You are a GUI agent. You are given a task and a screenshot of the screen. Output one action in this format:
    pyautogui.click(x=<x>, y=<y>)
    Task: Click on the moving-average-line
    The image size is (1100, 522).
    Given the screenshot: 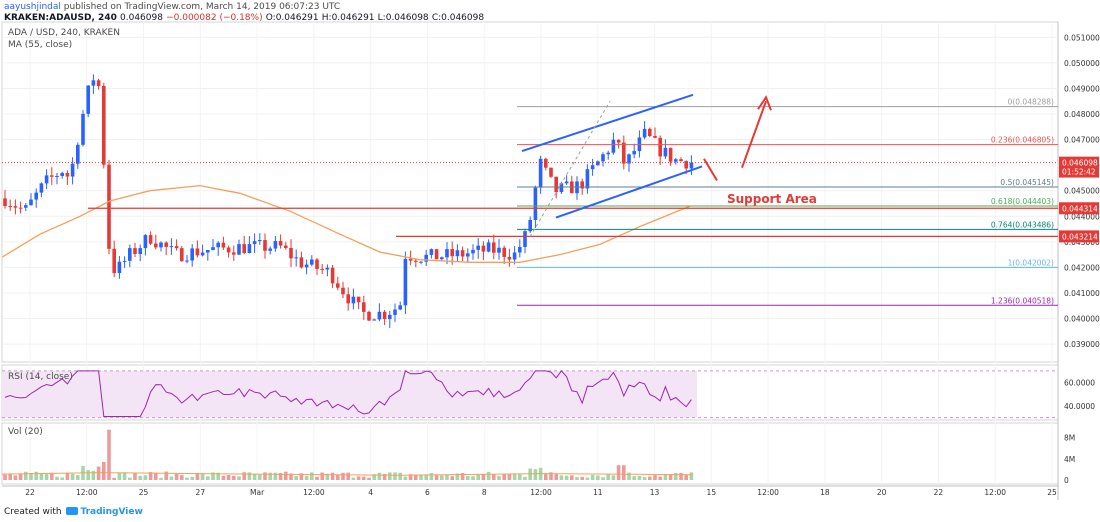 What is the action you would take?
    pyautogui.click(x=346, y=223)
    